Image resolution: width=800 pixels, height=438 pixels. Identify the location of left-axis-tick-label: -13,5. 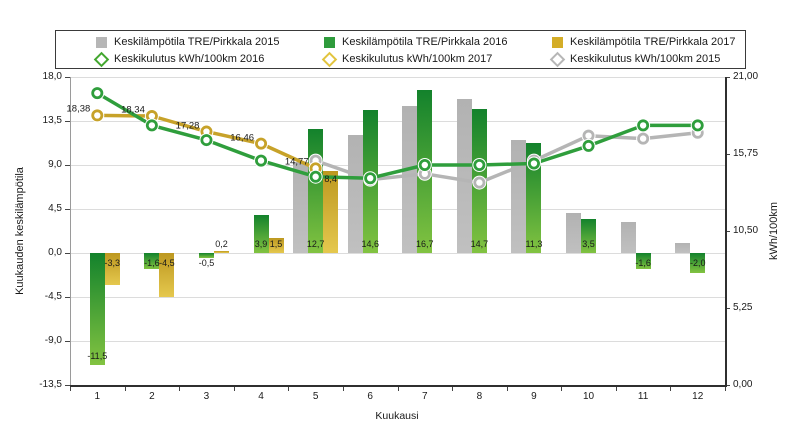
(50, 384).